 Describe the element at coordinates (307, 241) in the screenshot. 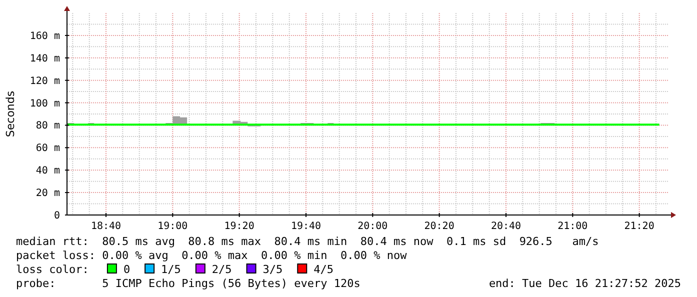

I see `text: median rtt: 80.5 ms avg 80.8 ms max 80.4 ms min 80.4 ms now 0.1 ms sd 926.5 am/s` at that location.